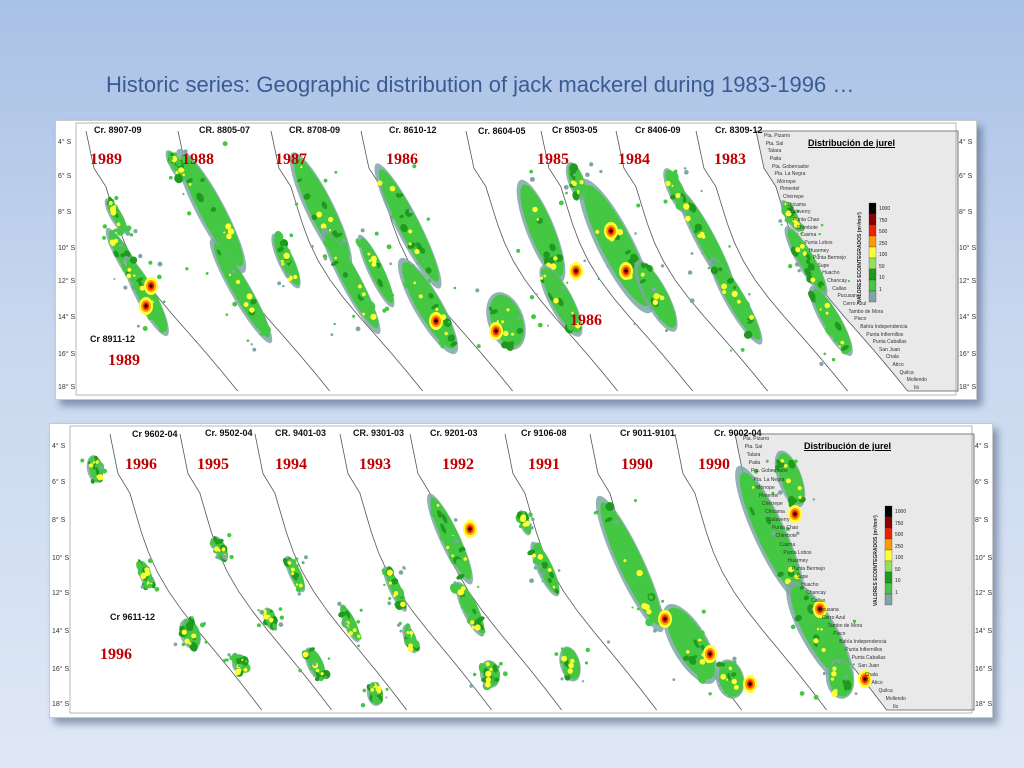 The width and height of the screenshot is (1024, 768). Describe the element at coordinates (67, 282) in the screenshot. I see `lat-label-left: 12° S` at that location.